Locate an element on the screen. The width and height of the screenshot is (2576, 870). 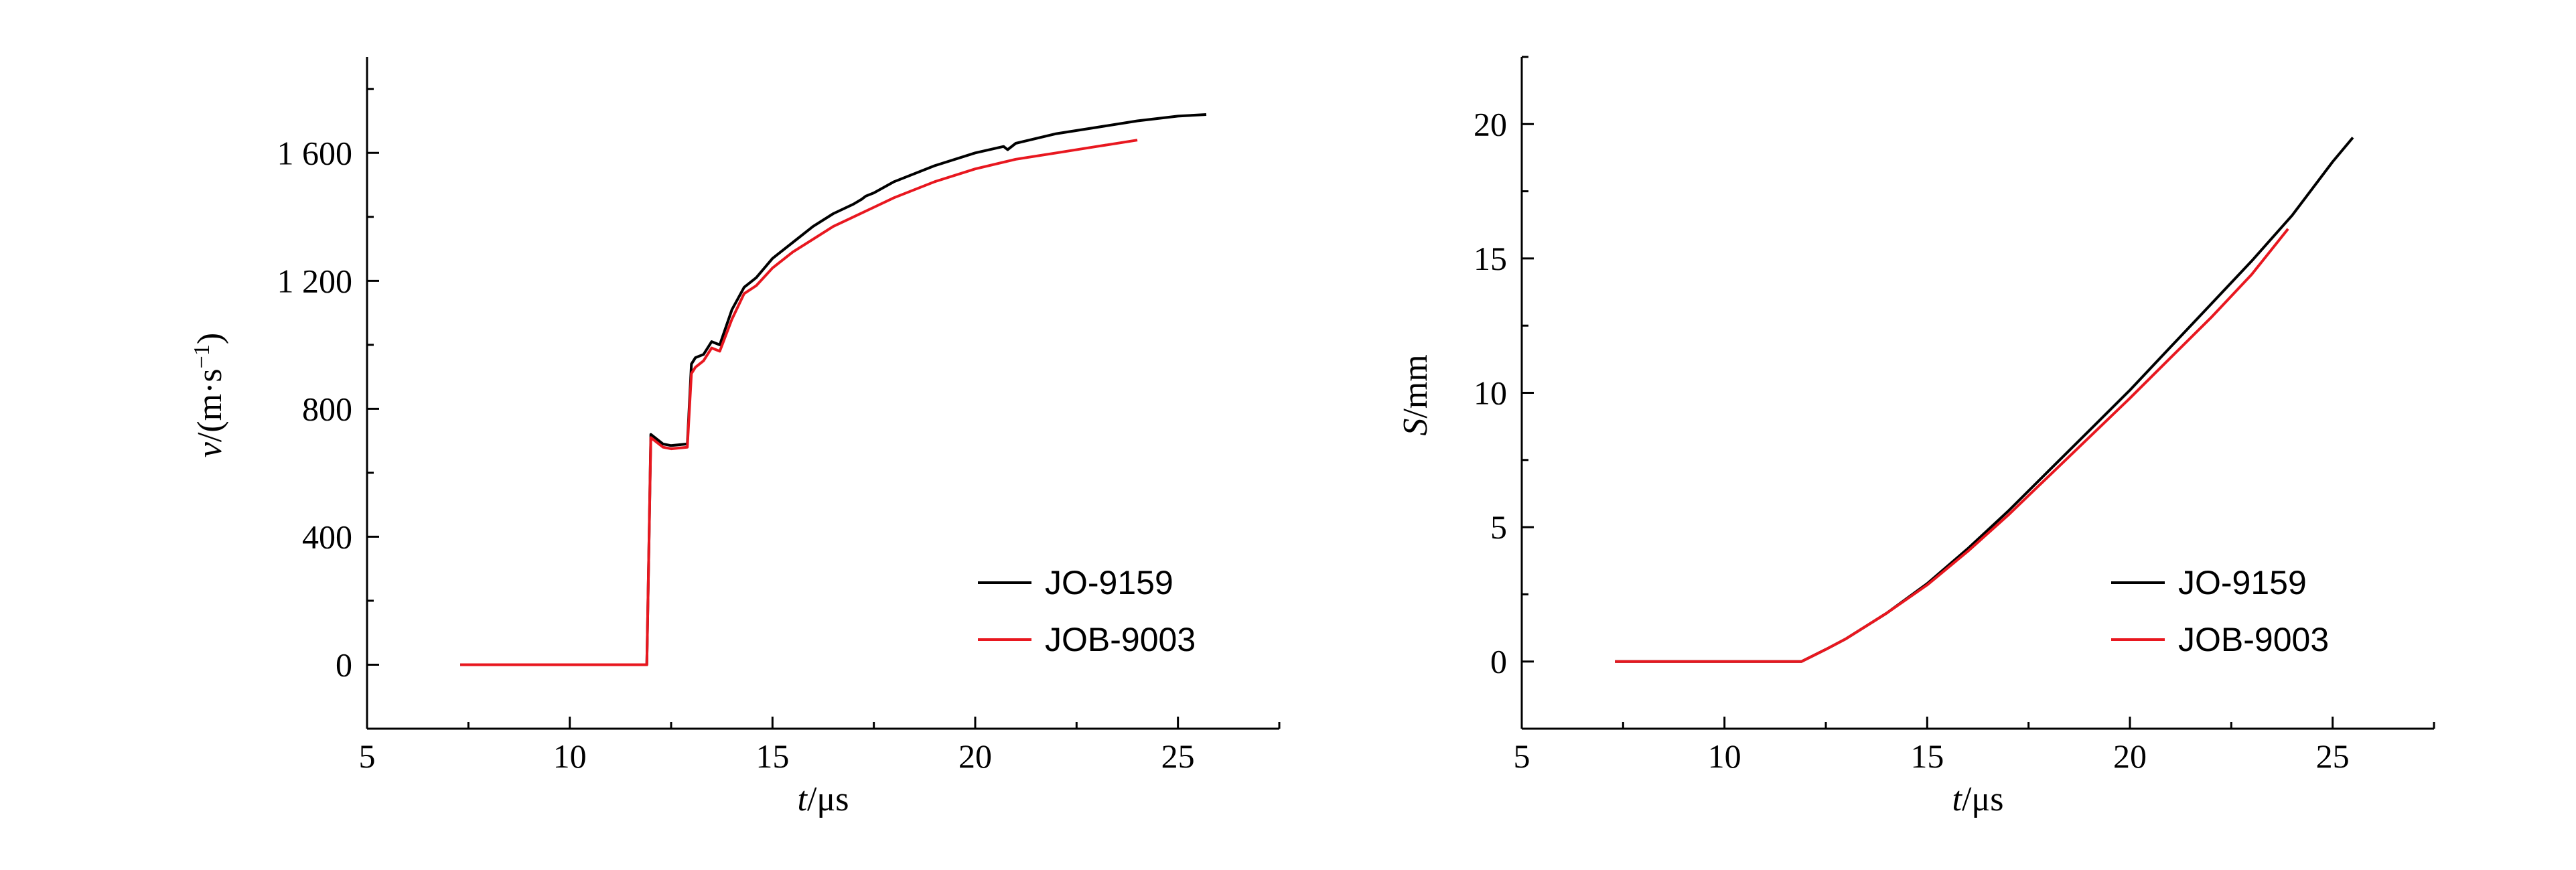
chart-1-x-axis-label: t/μs is located at coordinates (823, 799).